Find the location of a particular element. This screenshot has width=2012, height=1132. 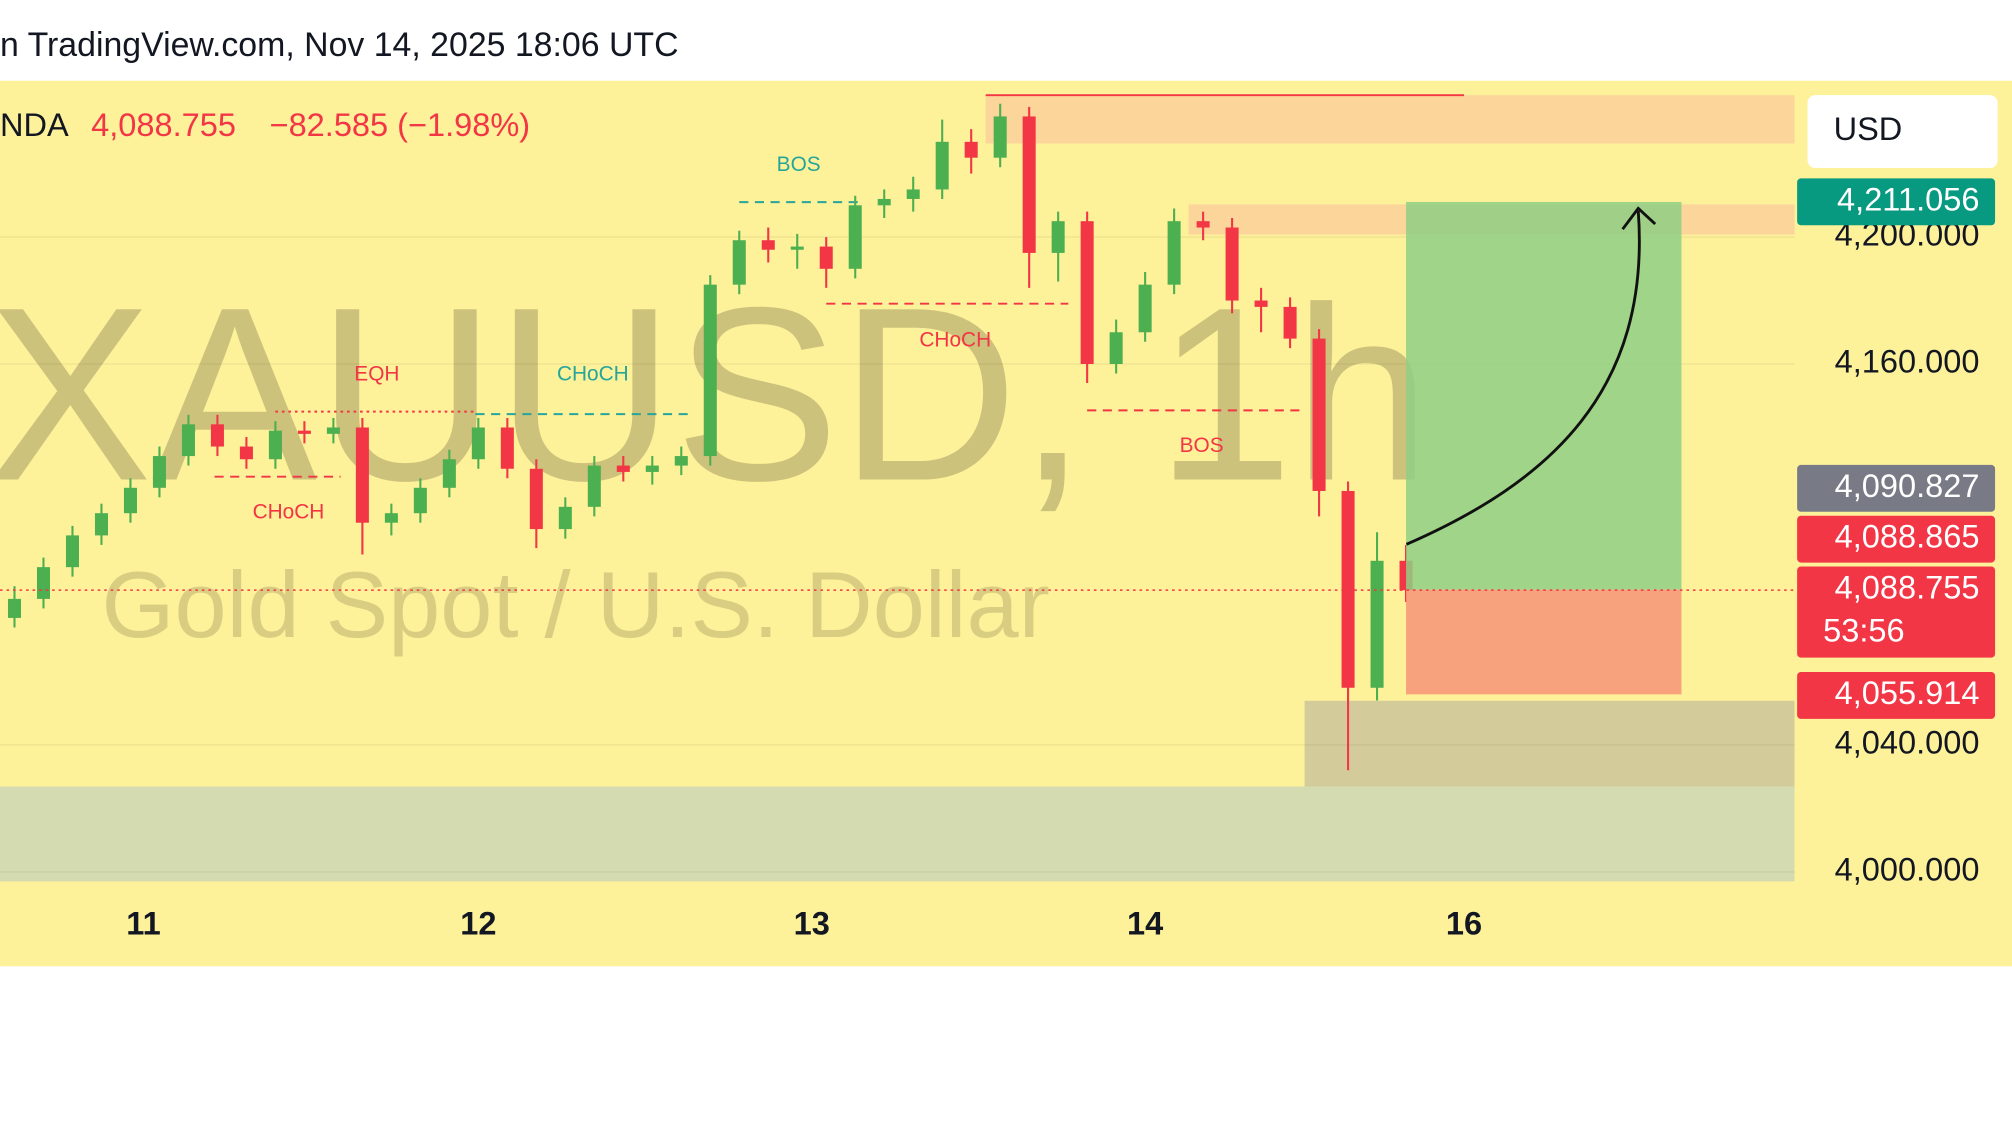

legend-price: 4,088.755 is located at coordinates (163, 125).